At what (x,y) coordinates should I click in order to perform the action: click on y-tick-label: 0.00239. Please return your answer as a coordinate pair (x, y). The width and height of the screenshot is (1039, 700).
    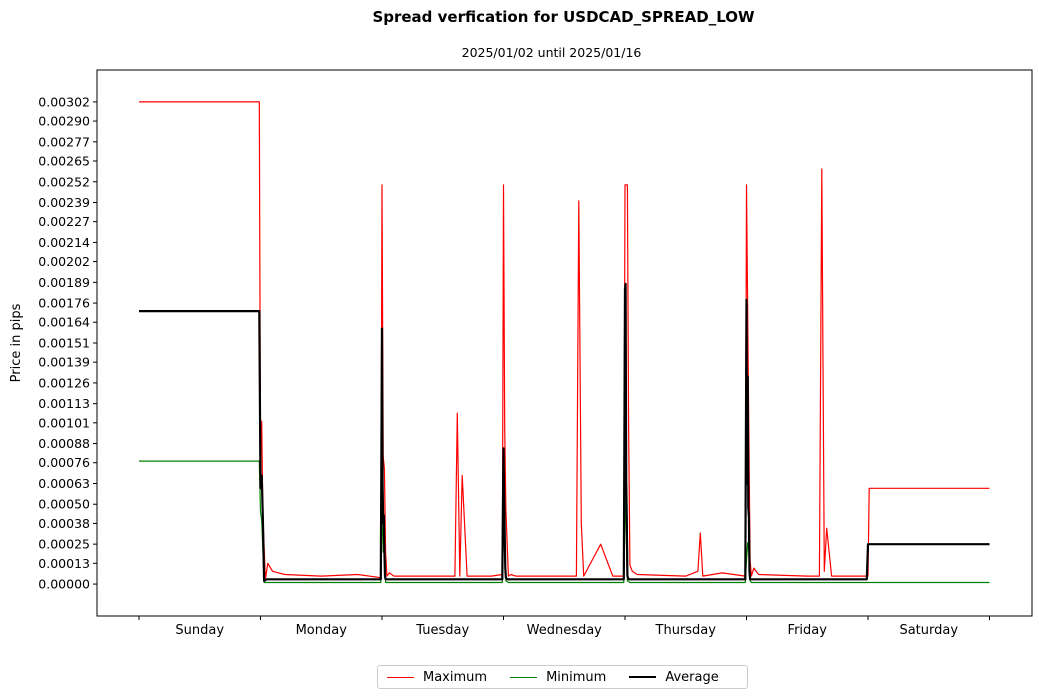
    Looking at the image, I should click on (64, 202).